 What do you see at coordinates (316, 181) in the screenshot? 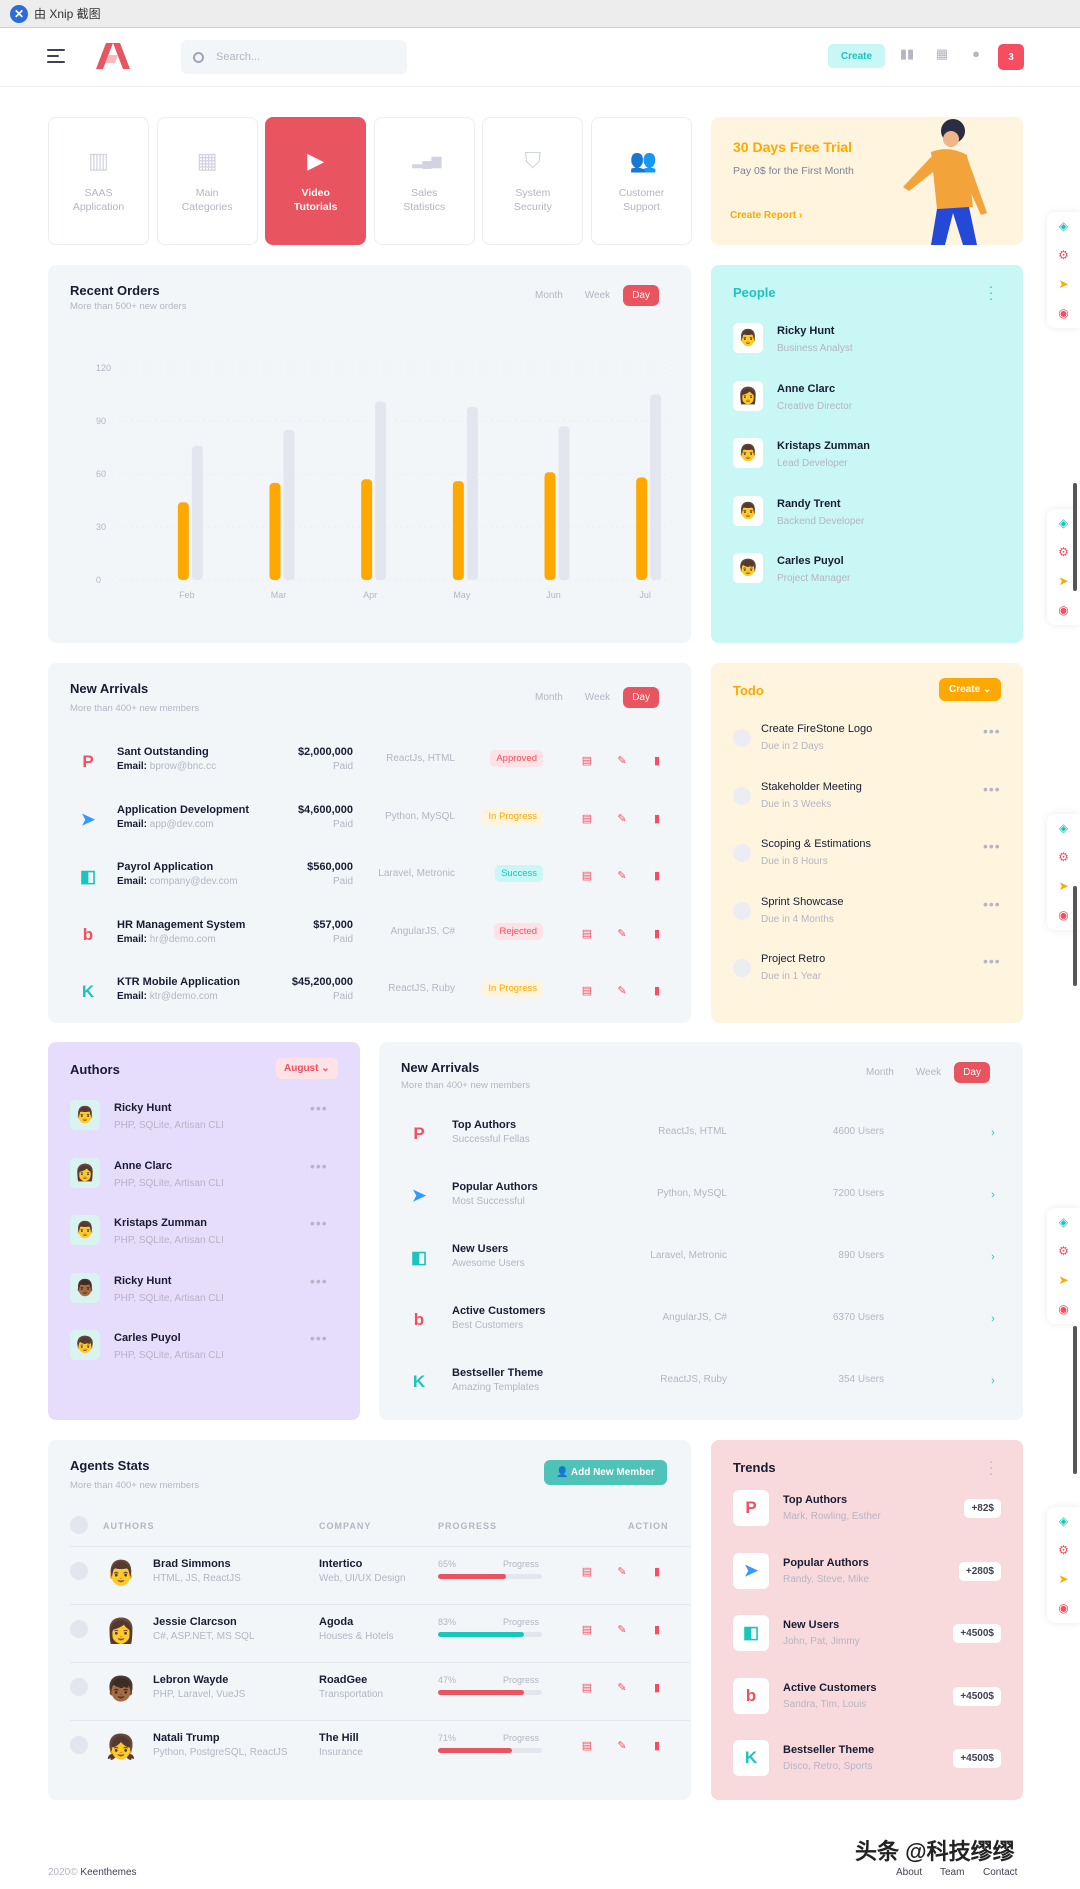
I see `category-tile: ▶ Video Tutorials` at bounding box center [316, 181].